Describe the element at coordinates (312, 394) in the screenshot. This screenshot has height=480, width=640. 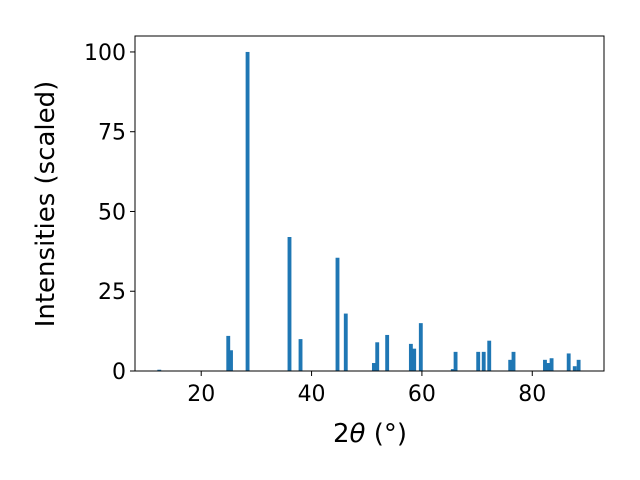
I see `x-tick-label-40: 40` at that location.